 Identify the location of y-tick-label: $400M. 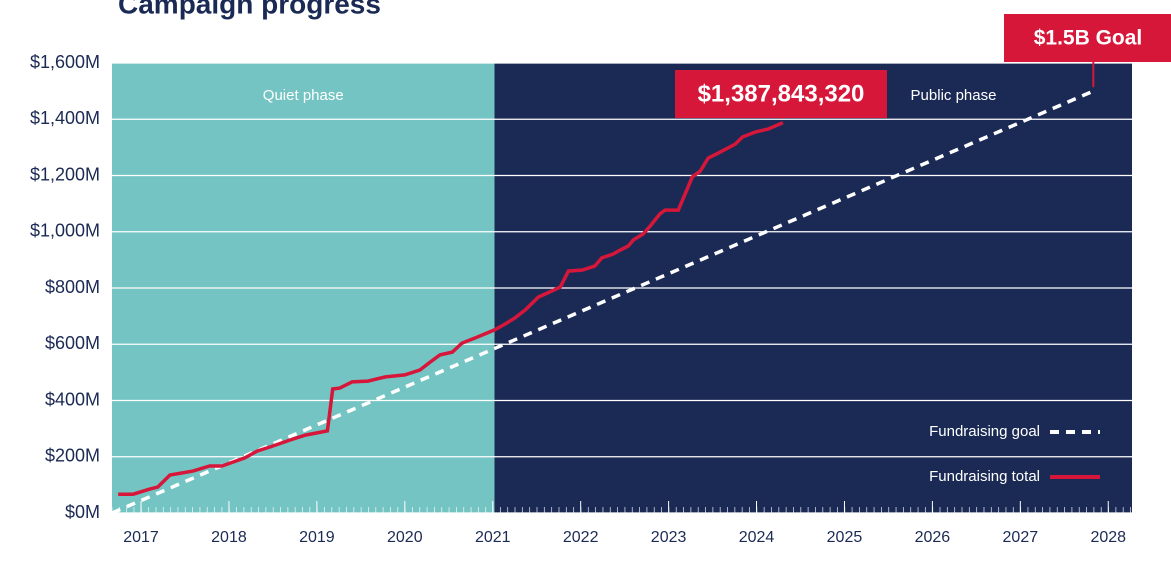
(72, 399).